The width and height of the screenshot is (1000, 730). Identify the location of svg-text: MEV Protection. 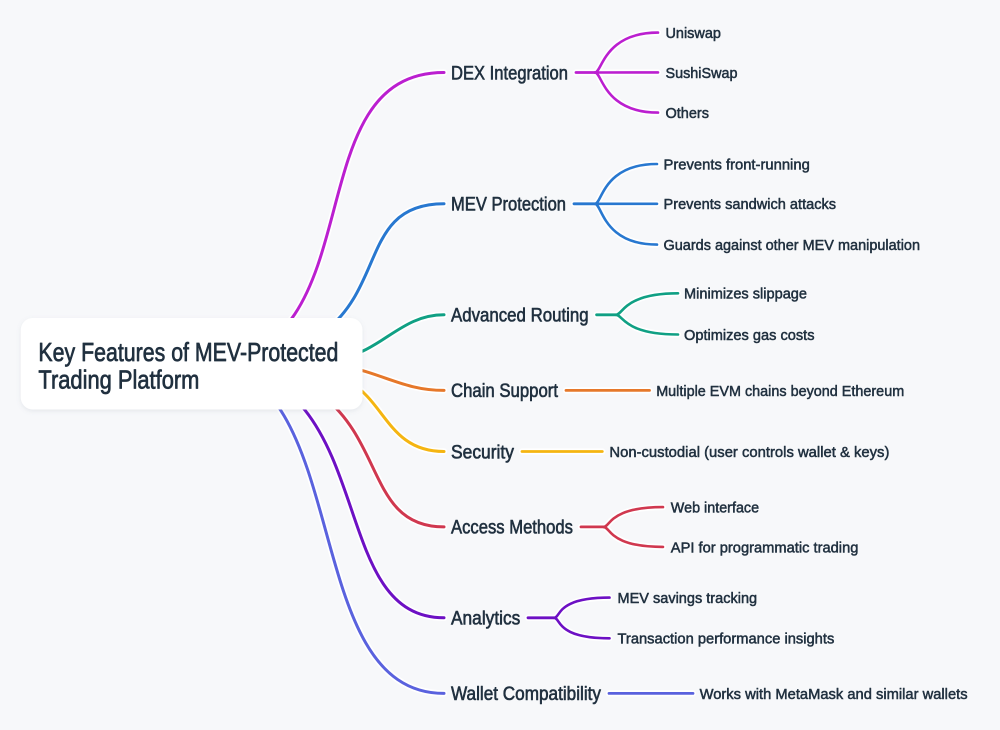
(508, 205).